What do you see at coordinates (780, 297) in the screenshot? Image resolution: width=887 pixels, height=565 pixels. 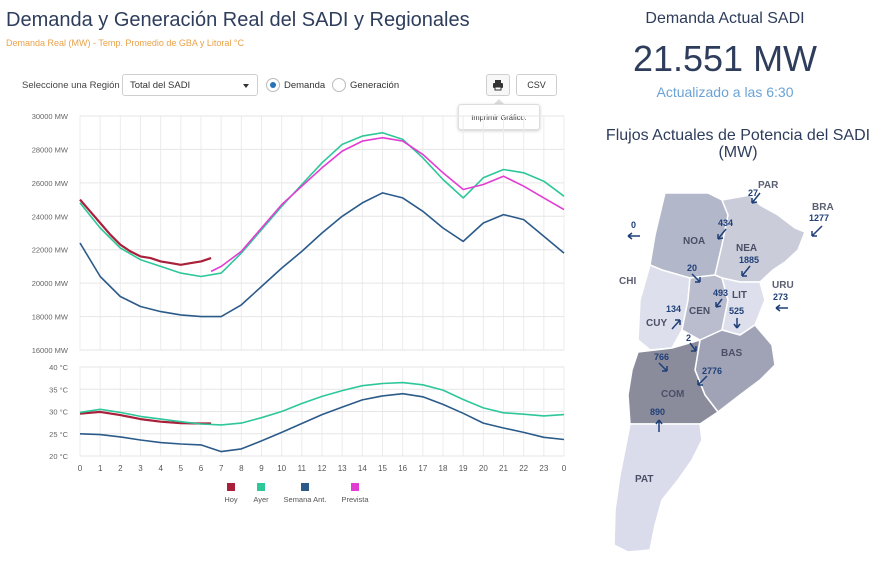 I see `flow-value-uru: 273` at bounding box center [780, 297].